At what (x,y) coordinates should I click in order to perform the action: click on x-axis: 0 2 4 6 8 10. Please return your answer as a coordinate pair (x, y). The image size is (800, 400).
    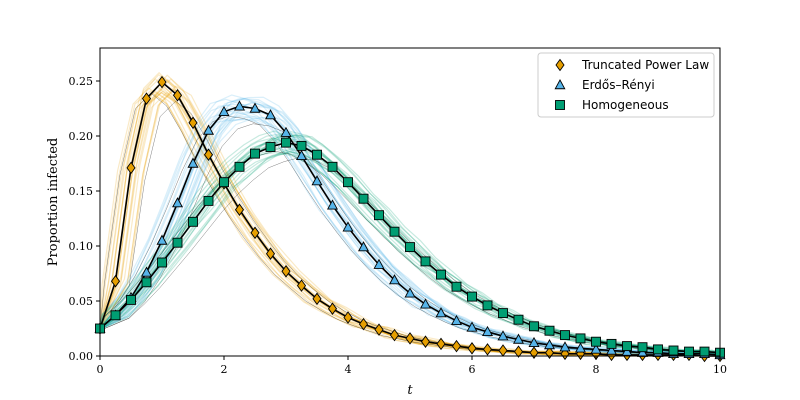
    Looking at the image, I should click on (412, 366).